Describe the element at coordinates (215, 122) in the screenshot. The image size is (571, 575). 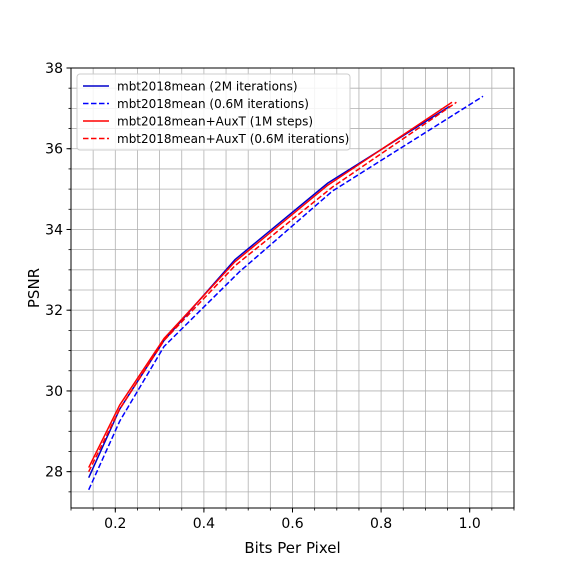
I see `legend-label-3: mbt2018mean+AuxT (1M steps)` at that location.